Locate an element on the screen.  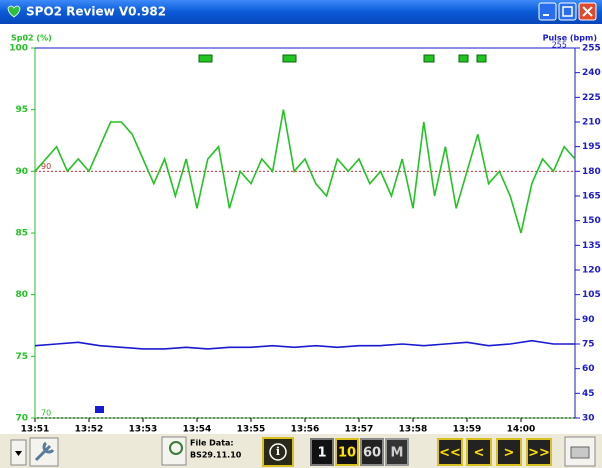
file-label: File Data: is located at coordinates (212, 443).